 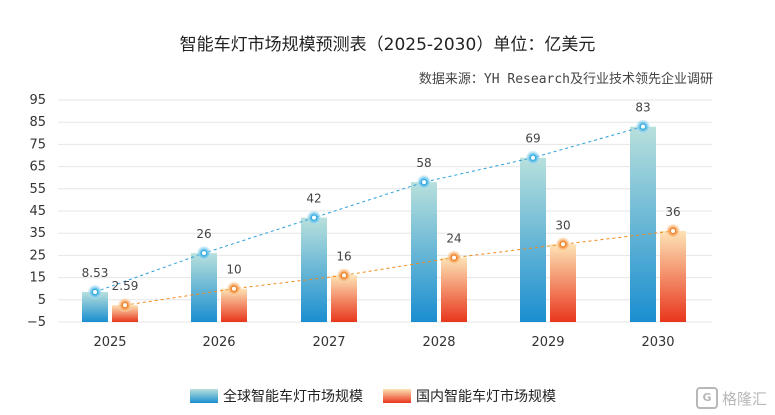 I want to click on y-tick-label: 85, so click(x=37, y=122).